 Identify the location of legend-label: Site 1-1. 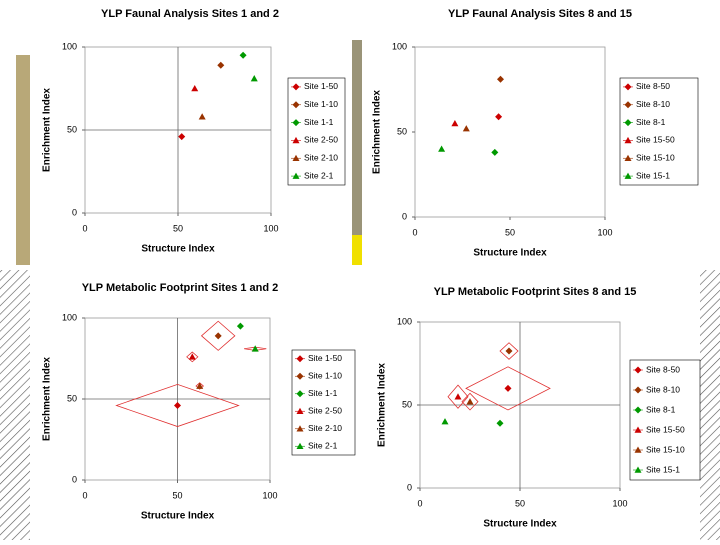
(323, 393).